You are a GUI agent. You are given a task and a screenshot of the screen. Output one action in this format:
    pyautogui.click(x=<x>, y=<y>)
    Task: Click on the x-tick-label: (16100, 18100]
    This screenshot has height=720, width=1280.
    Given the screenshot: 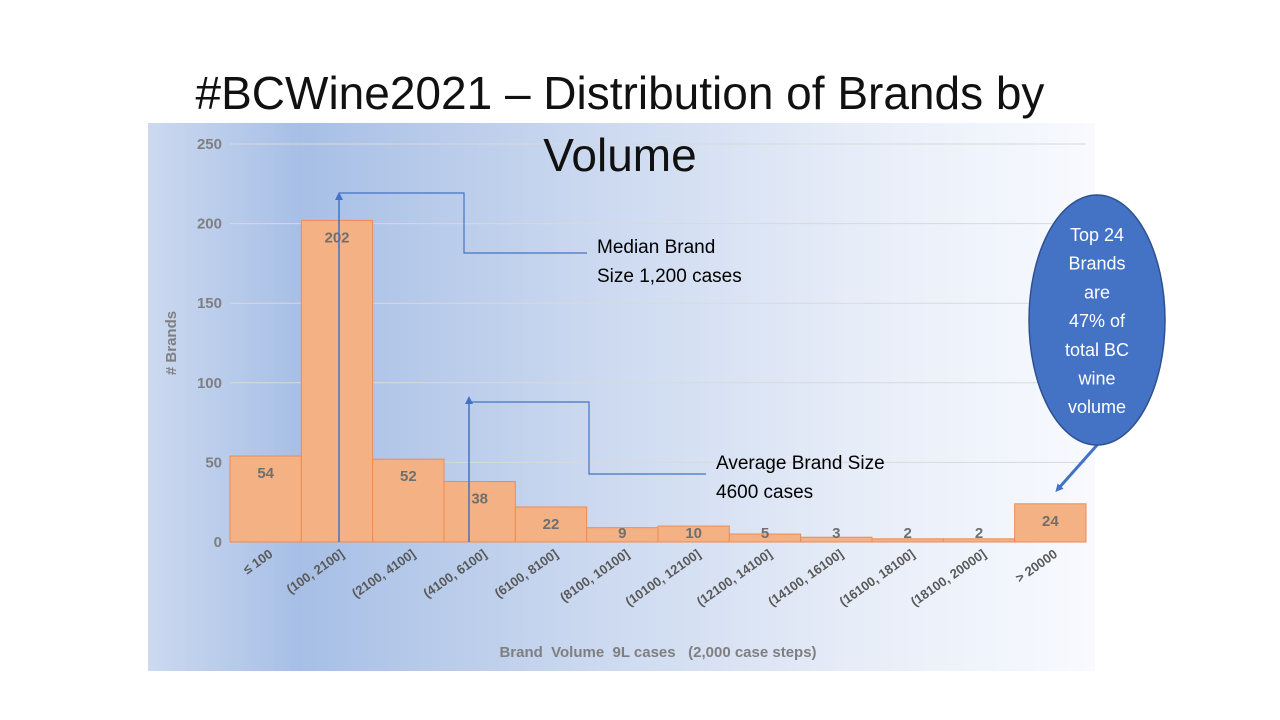 What is the action you would take?
    pyautogui.click(x=877, y=577)
    